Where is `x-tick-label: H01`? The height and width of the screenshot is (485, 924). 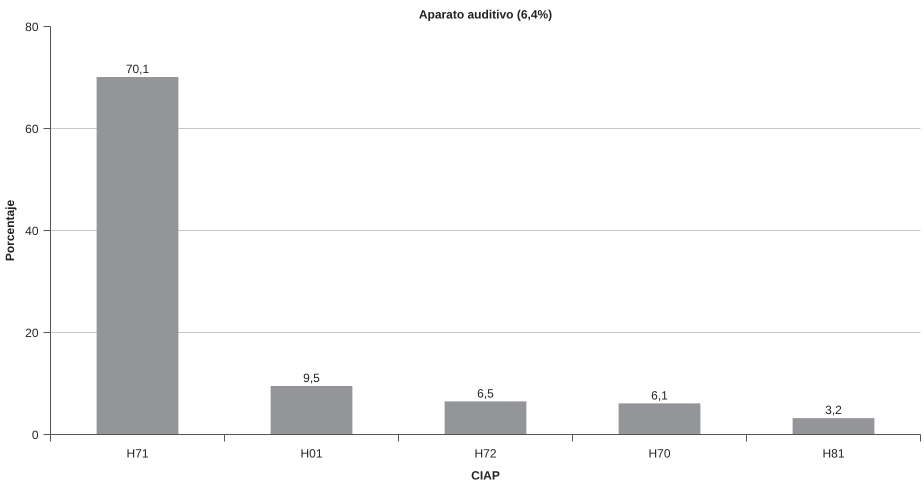
x-tick-label: H01 is located at coordinates (311, 453).